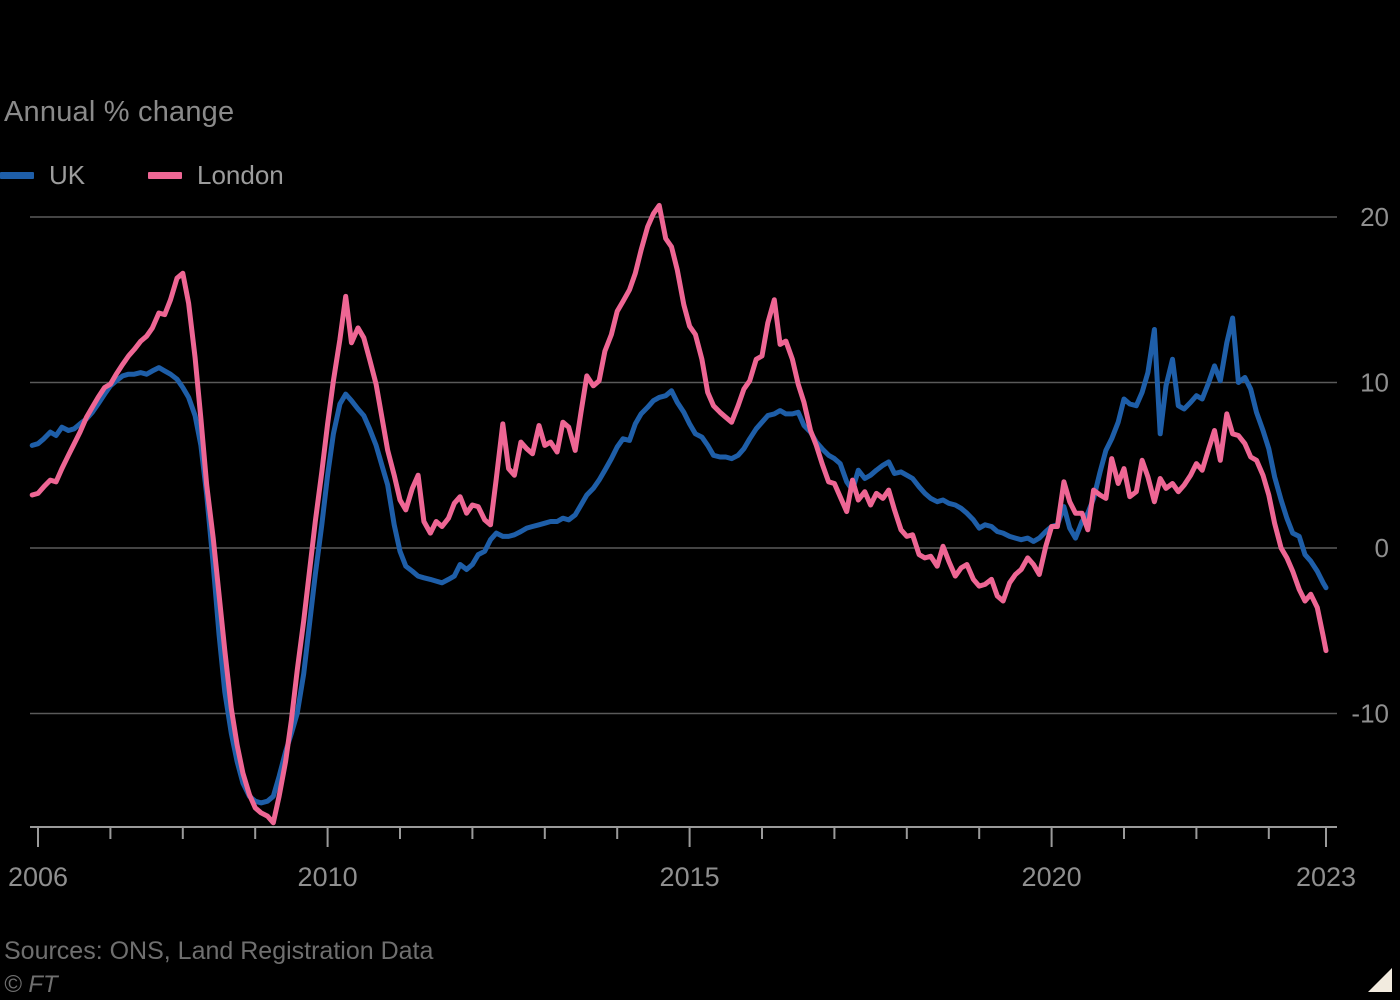 The width and height of the screenshot is (1400, 1000). Describe the element at coordinates (1374, 383) in the screenshot. I see `y-tick-label-10: 10` at that location.